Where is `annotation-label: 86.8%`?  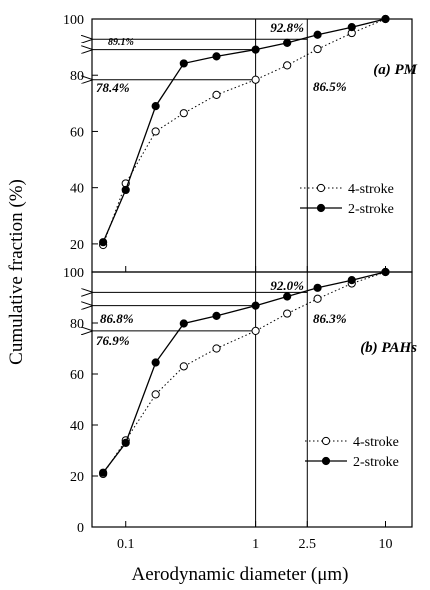
annotation-label: 86.8% is located at coordinates (117, 318).